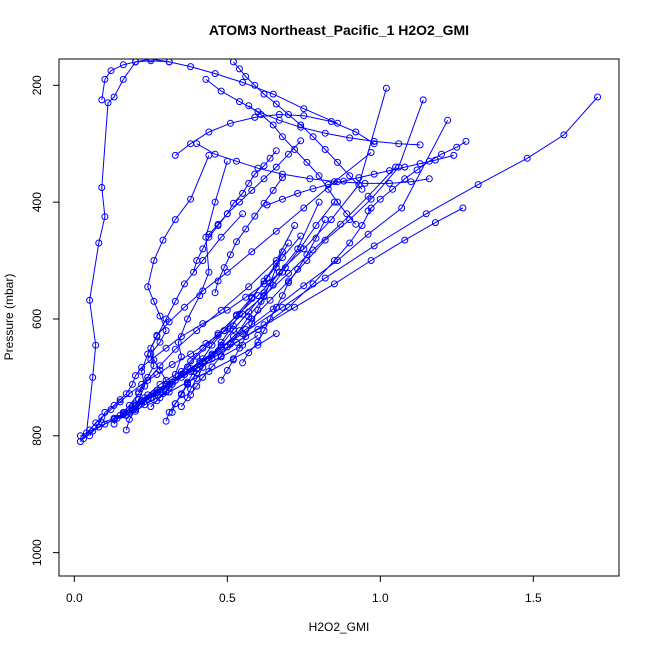 The width and height of the screenshot is (650, 650). Describe the element at coordinates (304, 590) in the screenshot. I see `x-axis: 0.0 0.5 1.0 1.5` at that location.